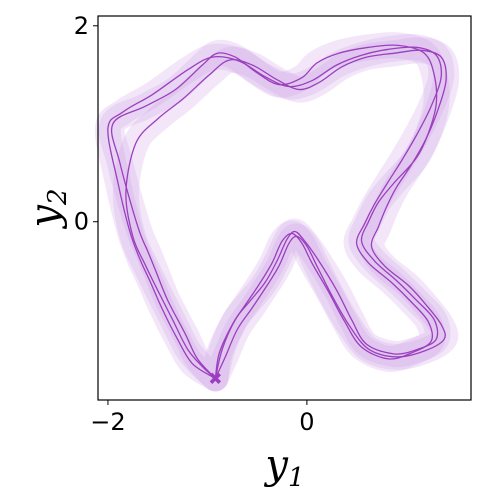  I want to click on y-axis-label: y2, so click(47, 208).